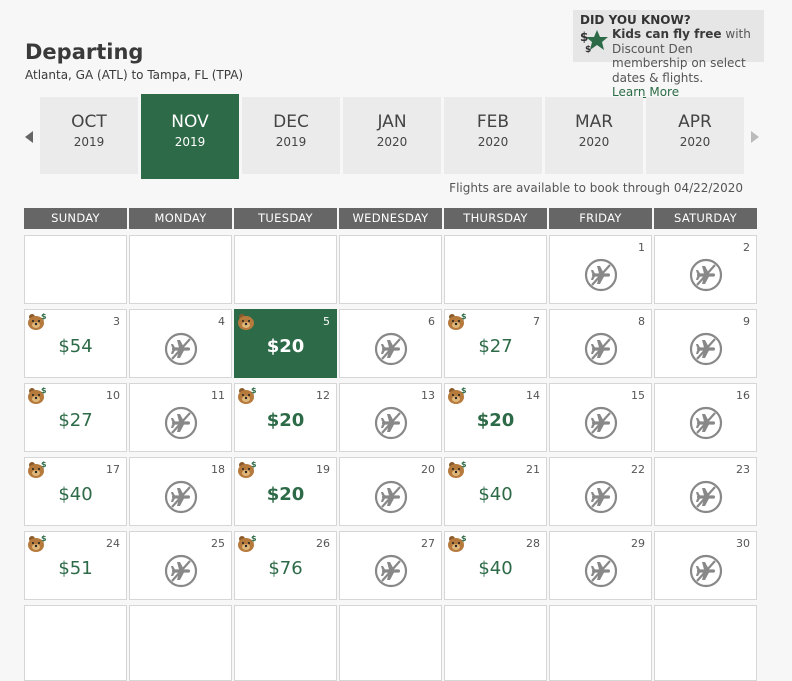  What do you see at coordinates (594, 135) in the screenshot?
I see `month-tab-mar: MAR 2020` at bounding box center [594, 135].